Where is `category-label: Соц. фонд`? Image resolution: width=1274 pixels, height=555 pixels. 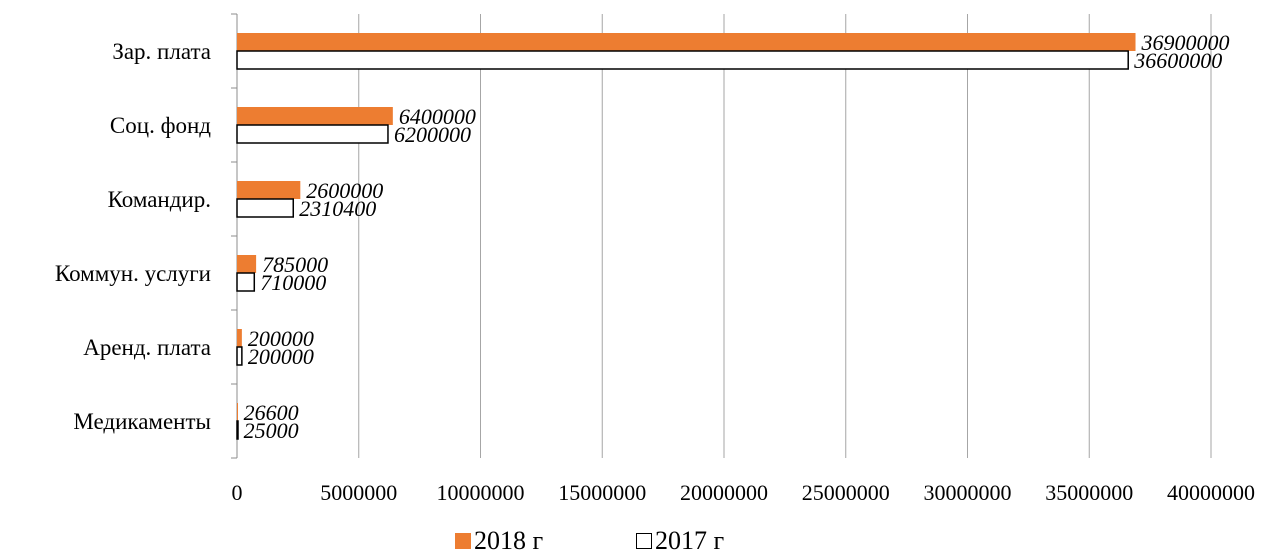
category-label: Соц. фонд is located at coordinates (160, 125).